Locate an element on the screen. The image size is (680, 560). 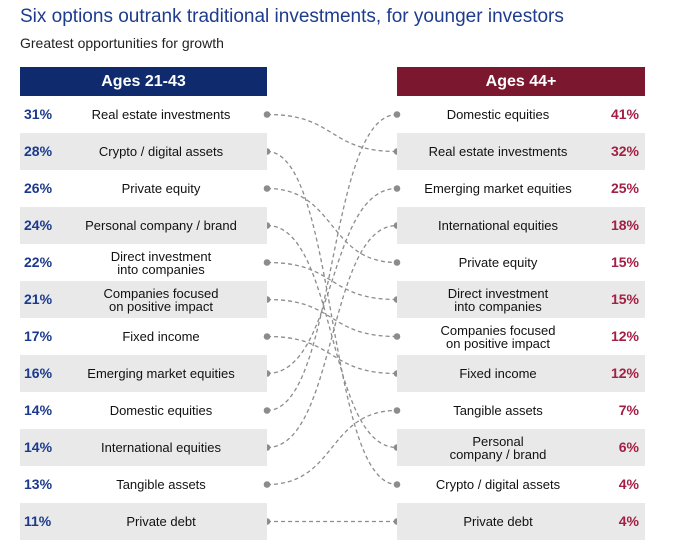
right-category-label: Private debt is located at coordinates (498, 521).